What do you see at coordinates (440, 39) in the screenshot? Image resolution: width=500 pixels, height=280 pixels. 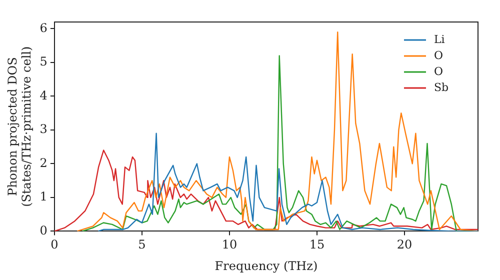 I see `legend-label: Li` at bounding box center [440, 39].